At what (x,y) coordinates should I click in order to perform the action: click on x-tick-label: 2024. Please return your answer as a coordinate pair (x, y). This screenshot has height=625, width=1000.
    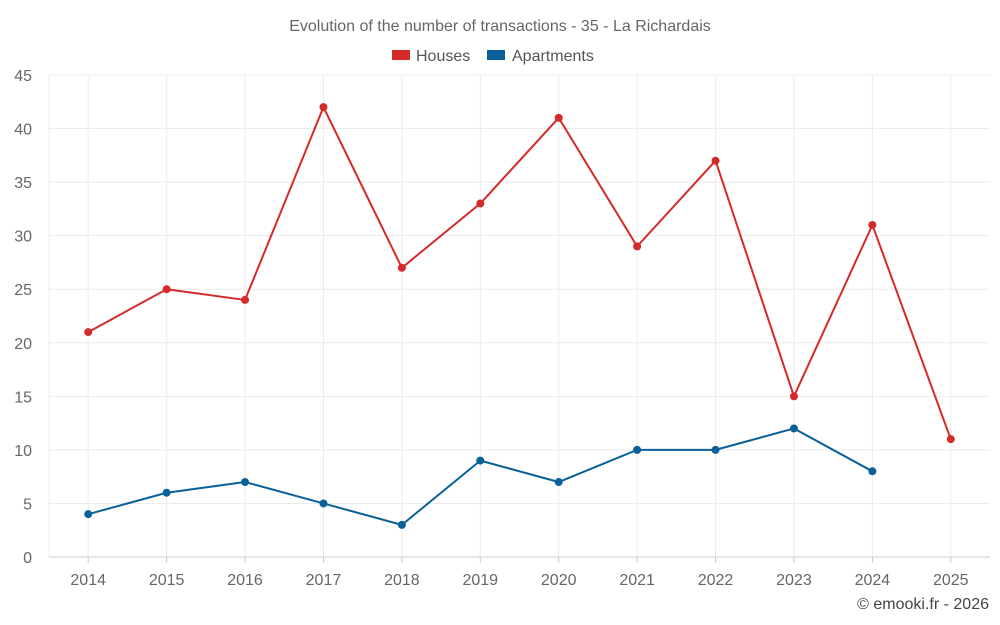
    Looking at the image, I should click on (873, 580).